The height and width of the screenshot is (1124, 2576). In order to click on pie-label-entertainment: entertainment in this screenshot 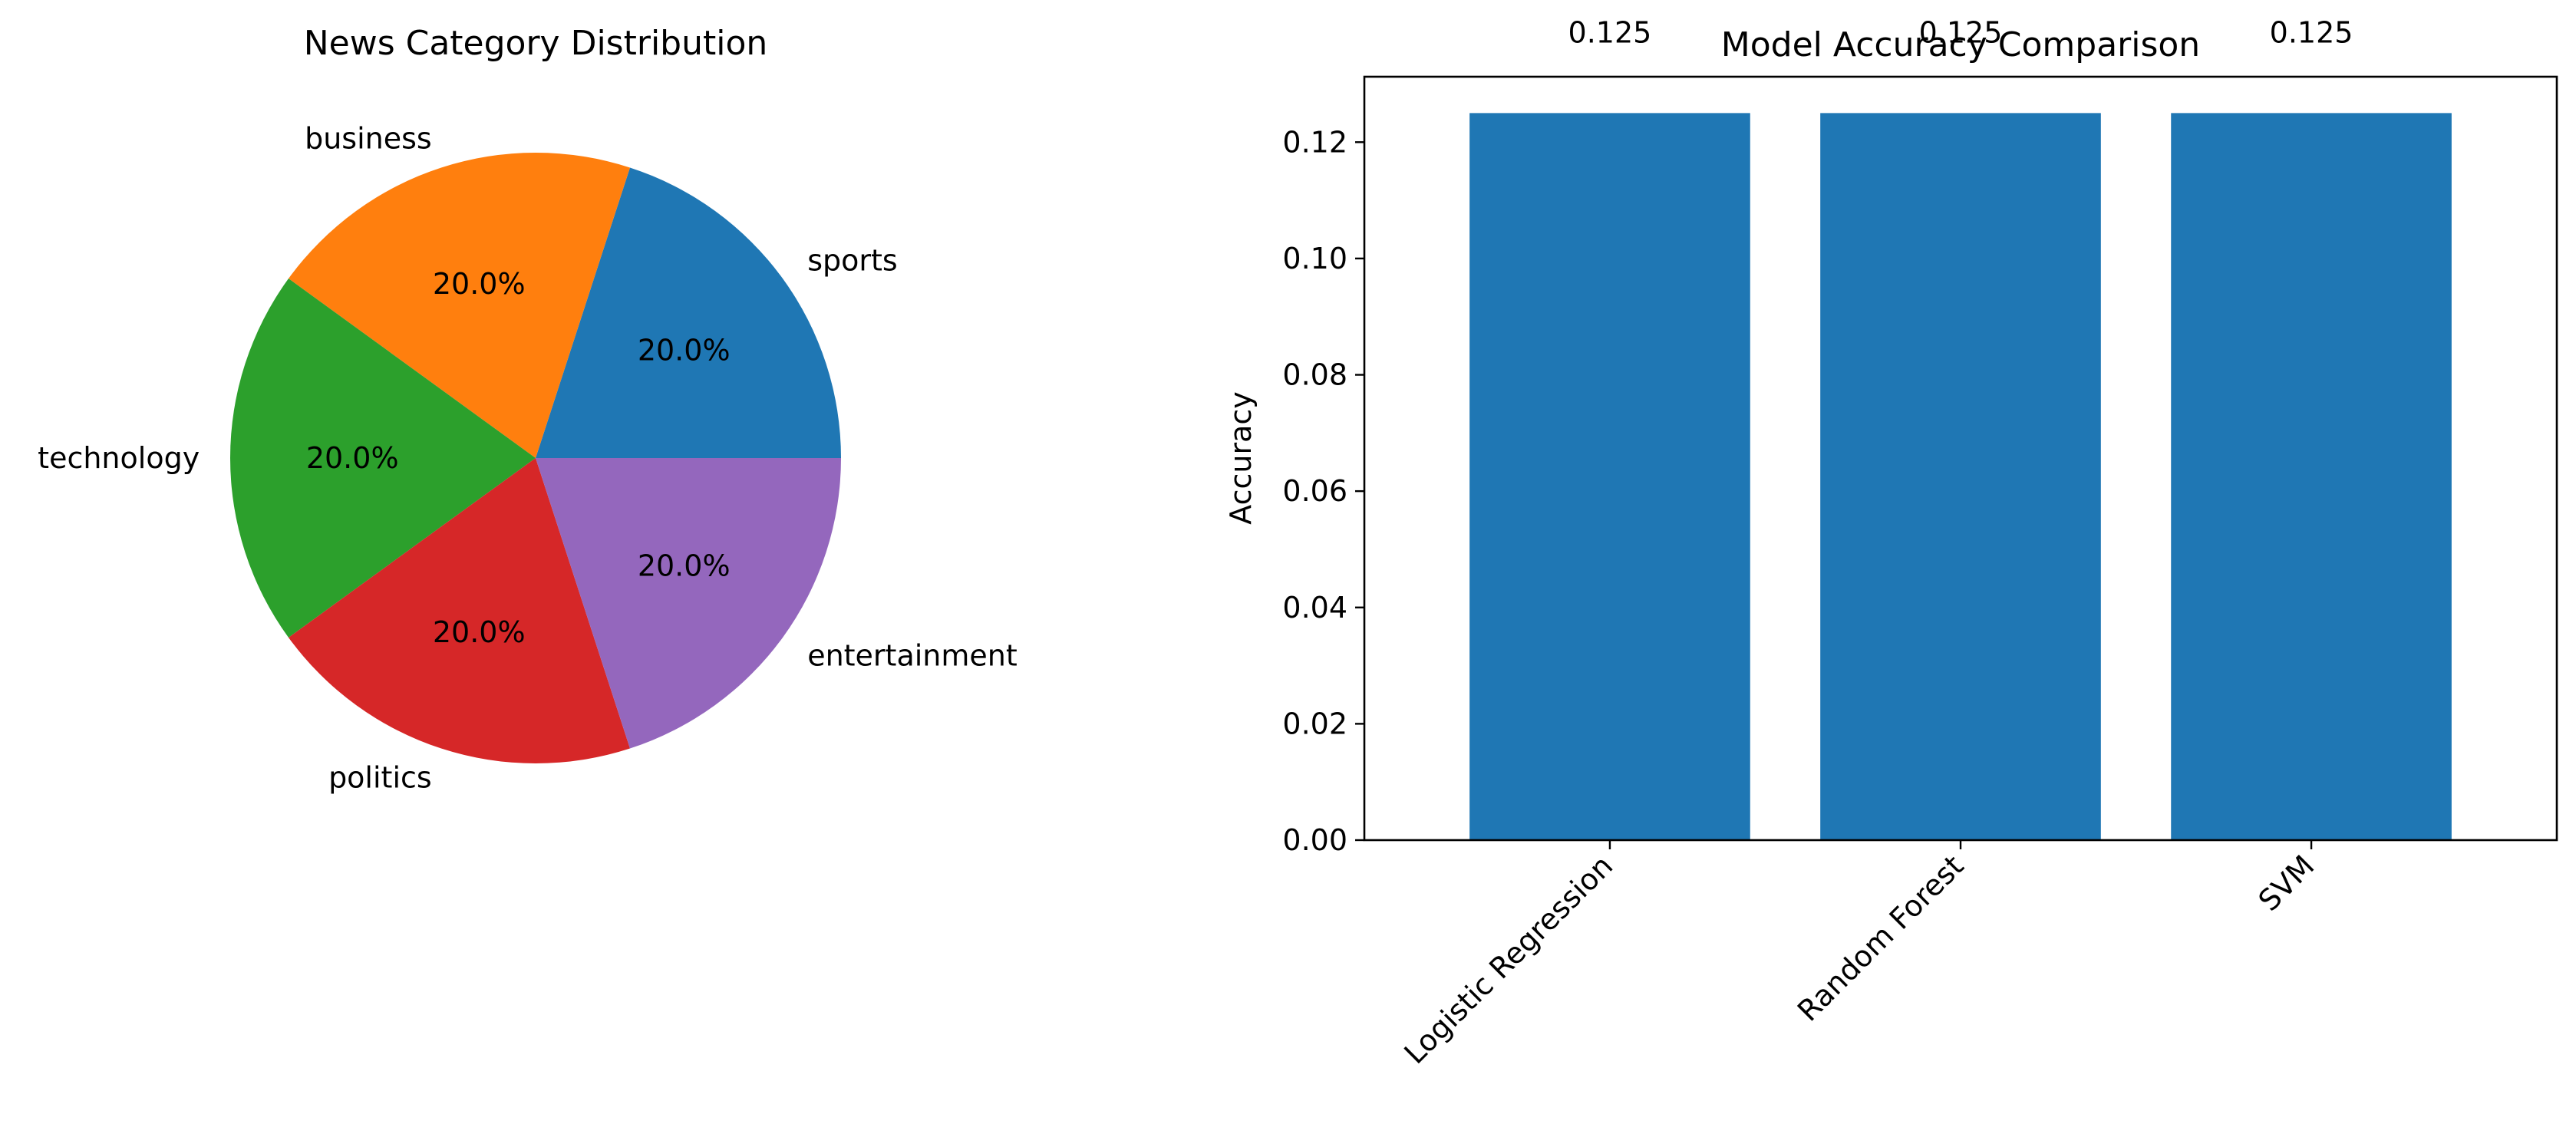, I will do `click(912, 655)`.